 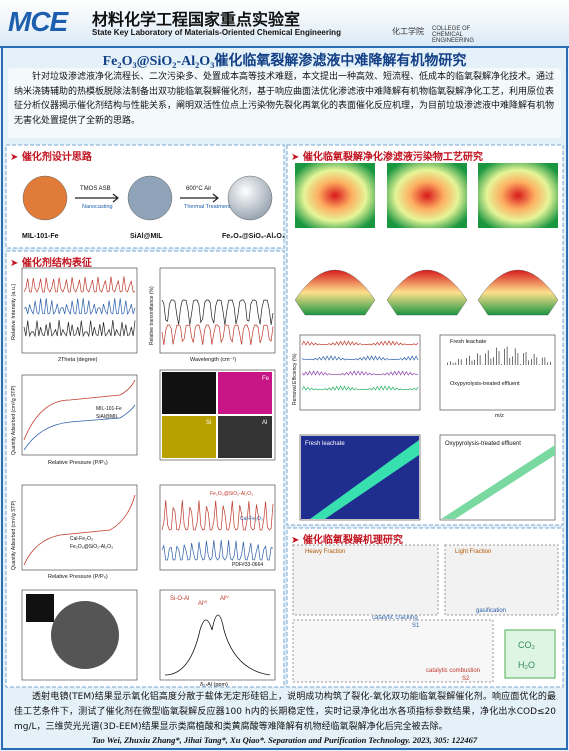 I want to click on figure-label: Fresh leachate, so click(x=325, y=444).